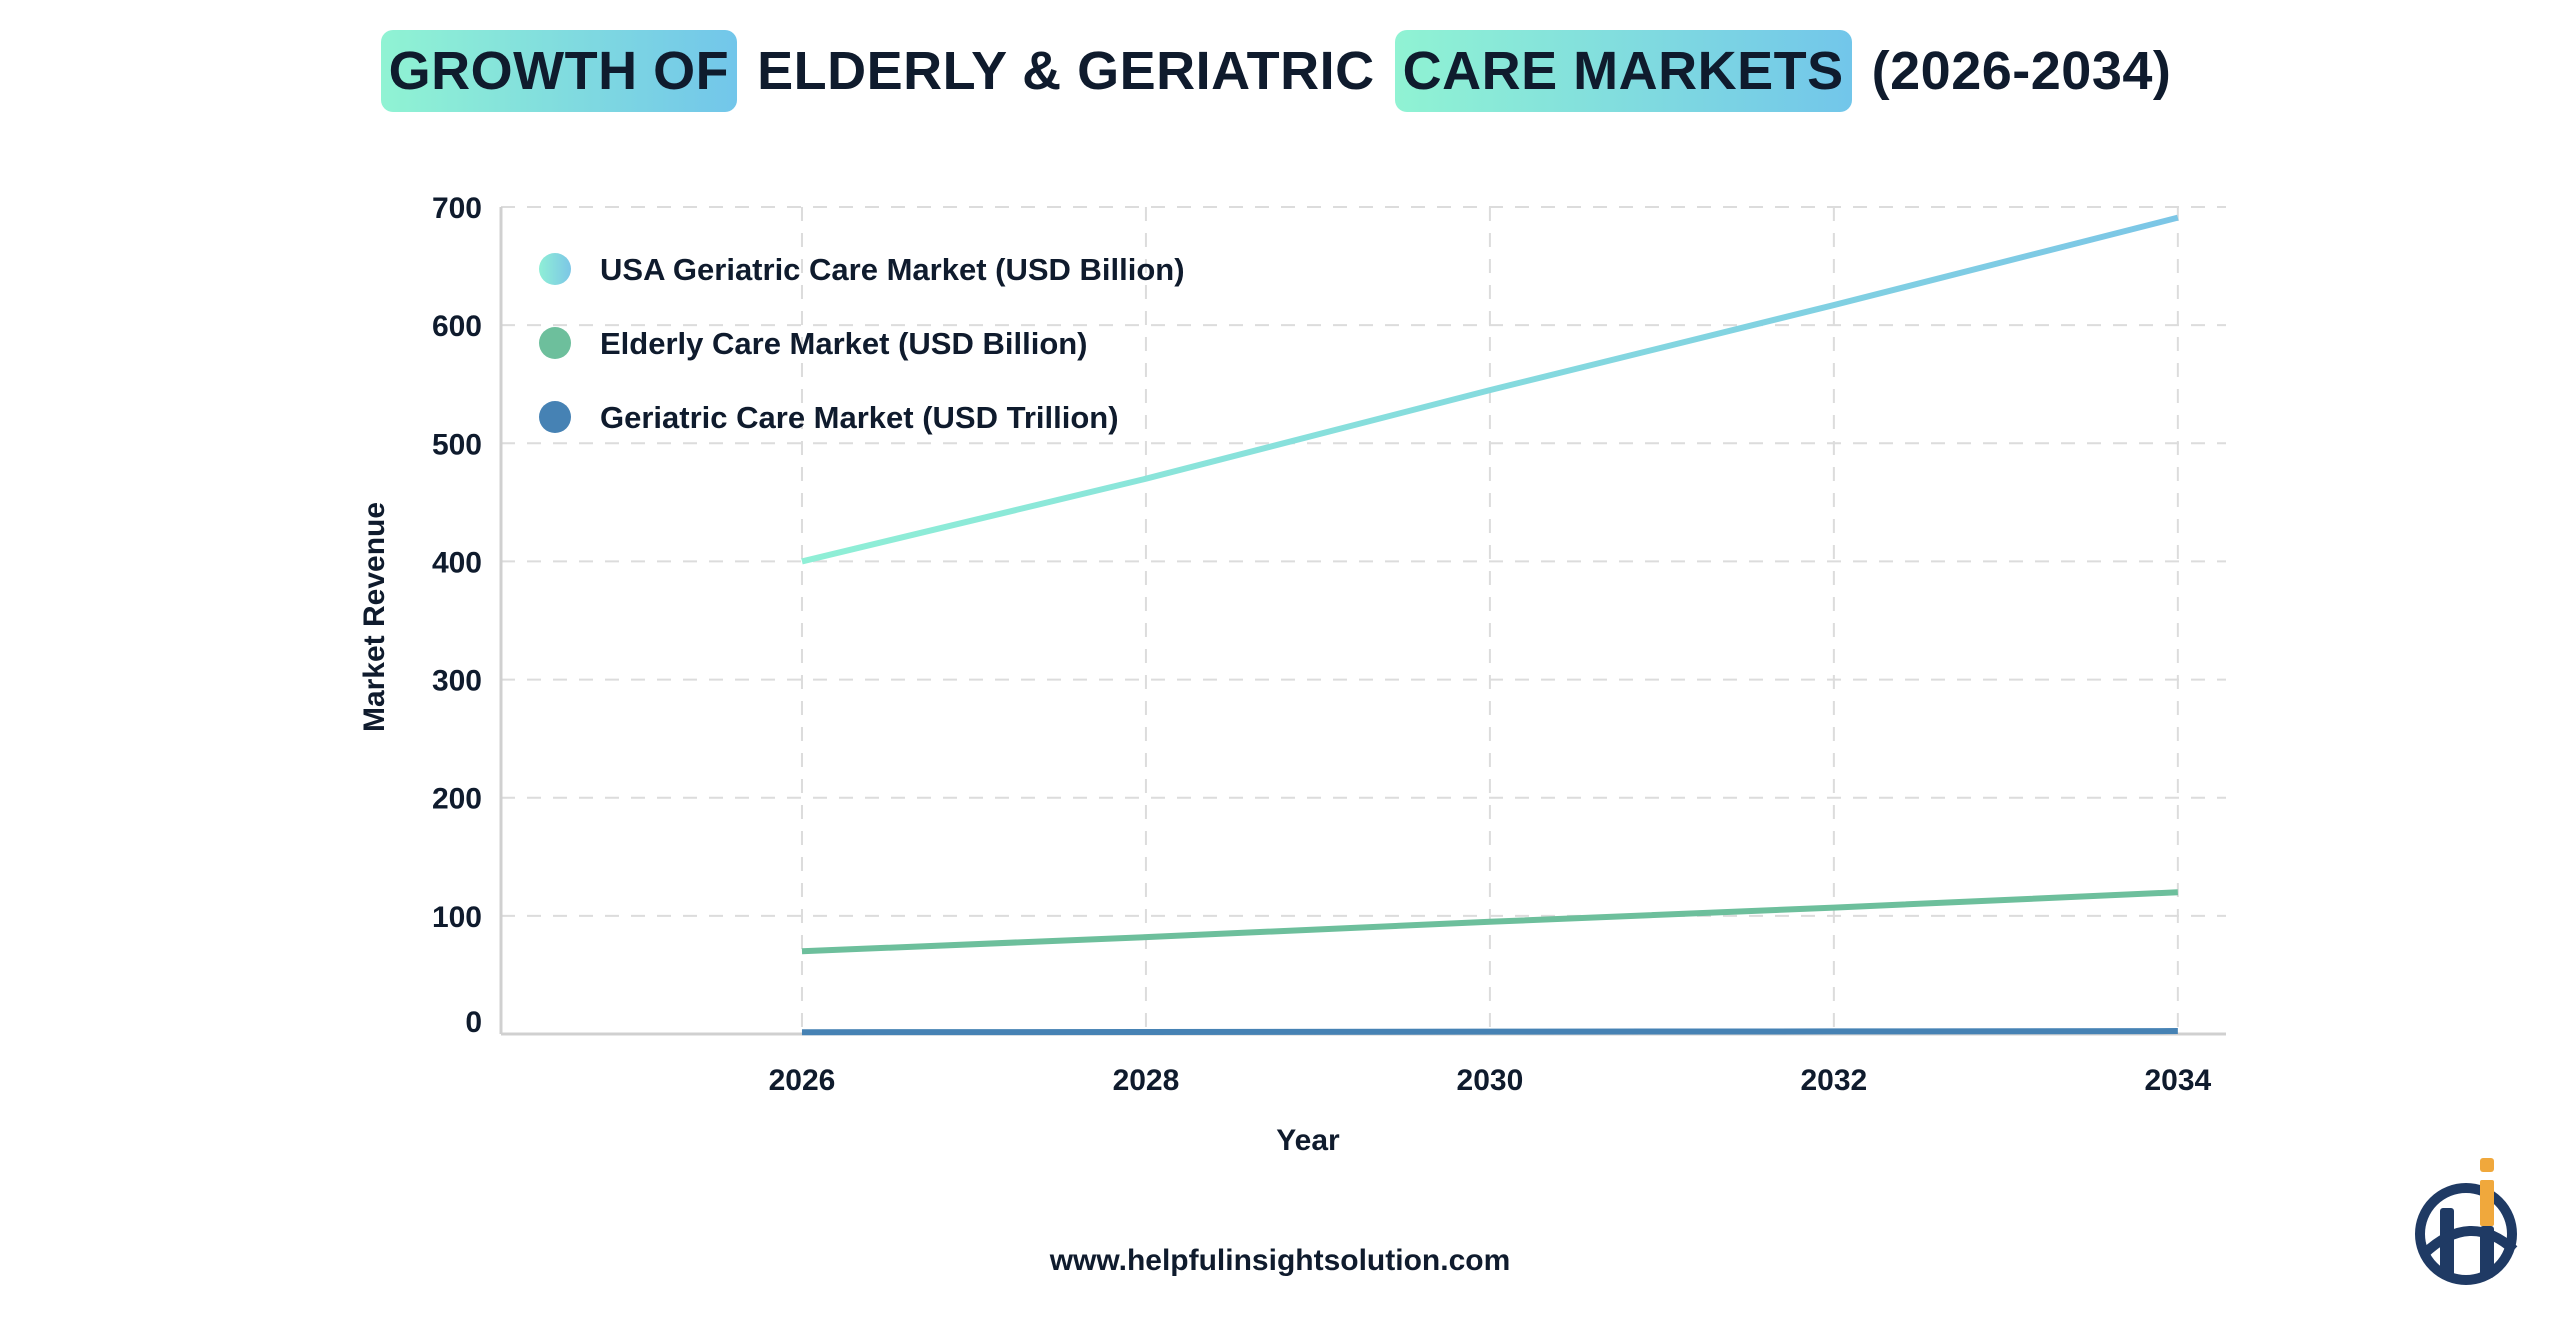 The width and height of the screenshot is (2560, 1318). Describe the element at coordinates (374, 617) in the screenshot. I see `y-axis-label: Market Revenue` at that location.